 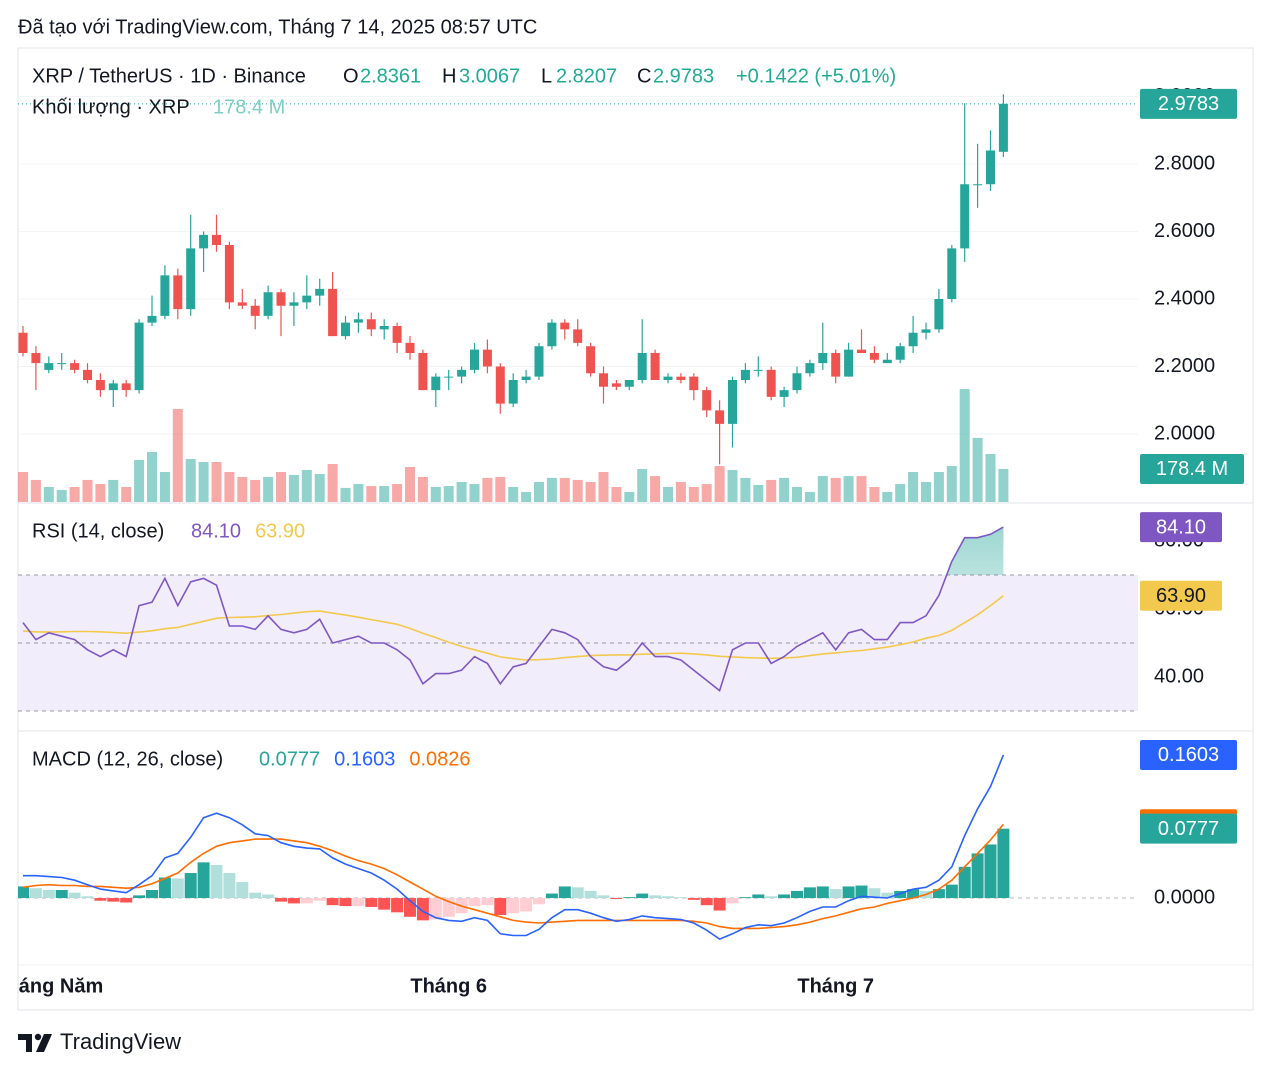 What do you see at coordinates (1184, 897) in the screenshot?
I see `y-tick-label: 0.0000` at bounding box center [1184, 897].